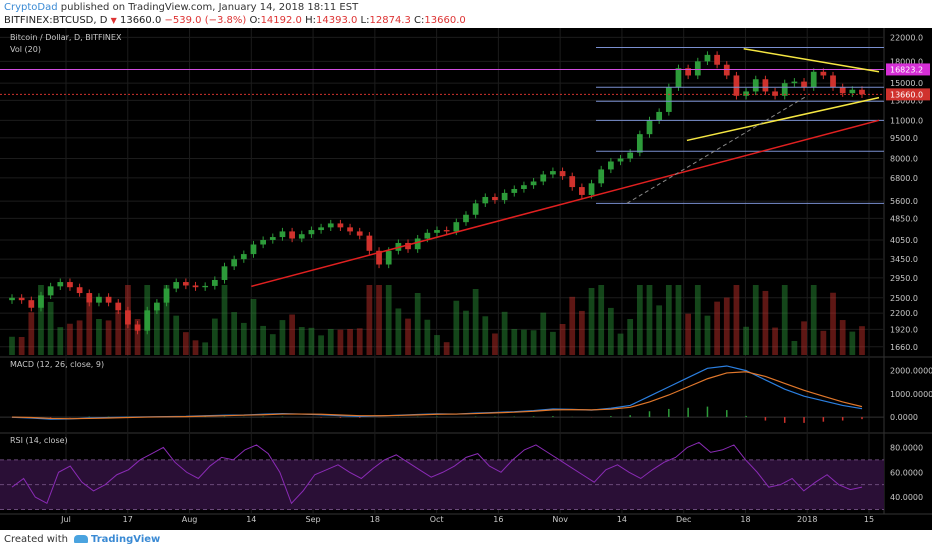  I want to click on low-label: L:, so click(365, 20).